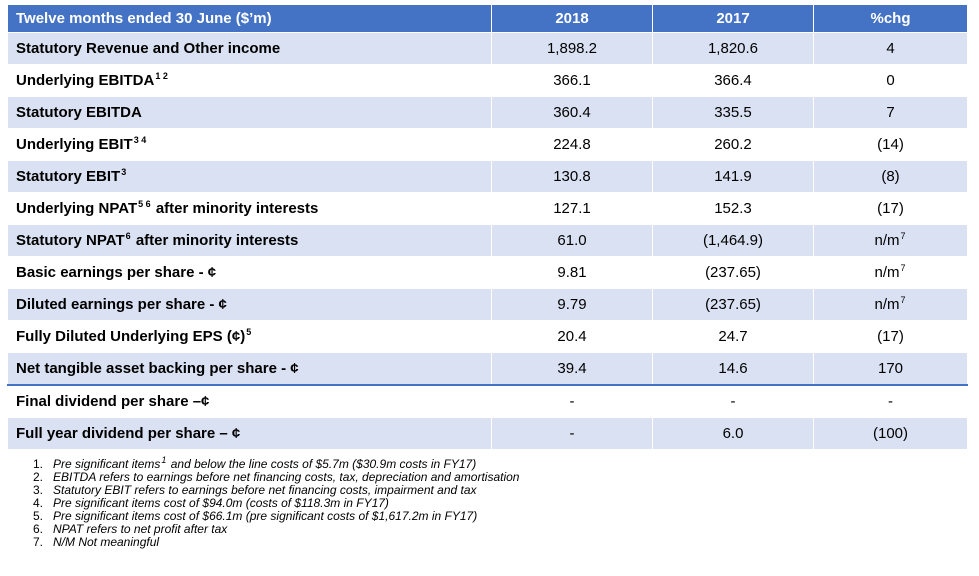 The width and height of the screenshot is (979, 576). I want to click on cell-value: (237.65), so click(733, 304).